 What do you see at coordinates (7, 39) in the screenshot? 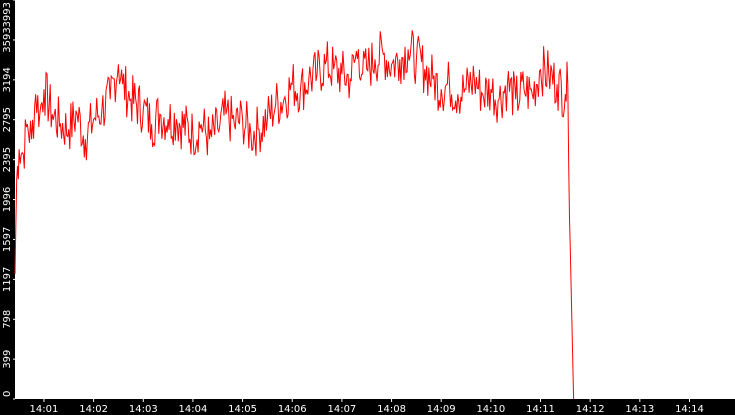
I see `y-tick-label: 3593` at bounding box center [7, 39].